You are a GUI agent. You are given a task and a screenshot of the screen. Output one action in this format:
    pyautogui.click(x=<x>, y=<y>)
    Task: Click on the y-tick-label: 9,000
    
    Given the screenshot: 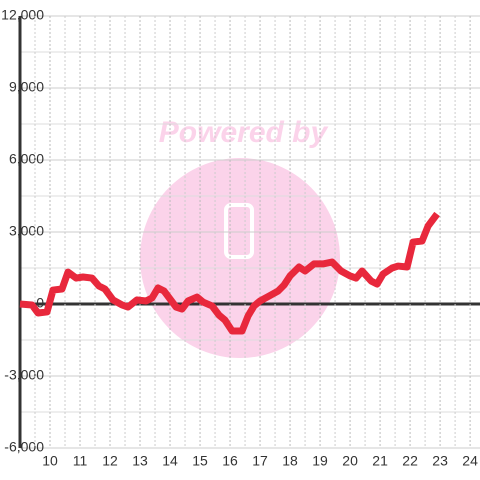 What is the action you would take?
    pyautogui.click(x=26, y=87)
    